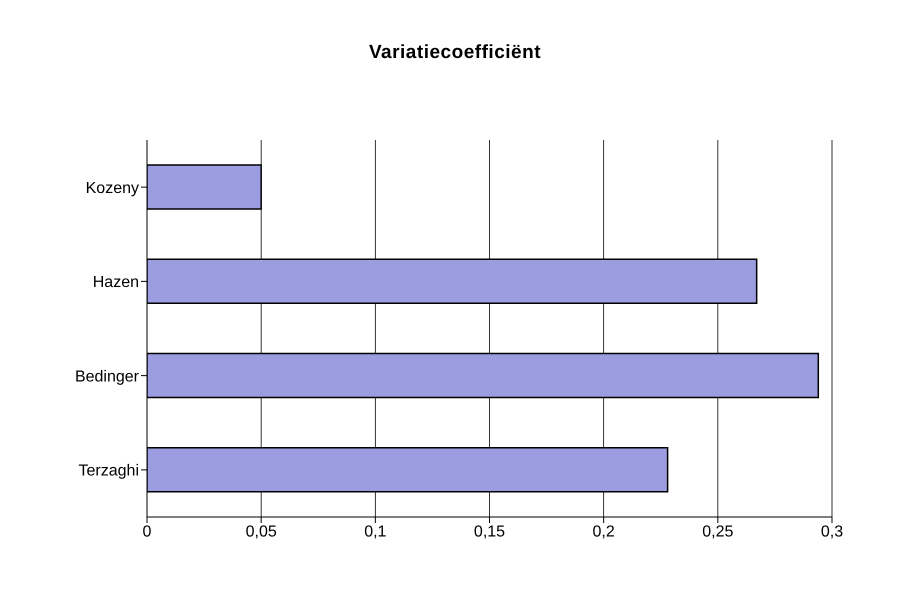  Describe the element at coordinates (832, 531) in the screenshot. I see `x-tick-label: 0,3` at that location.